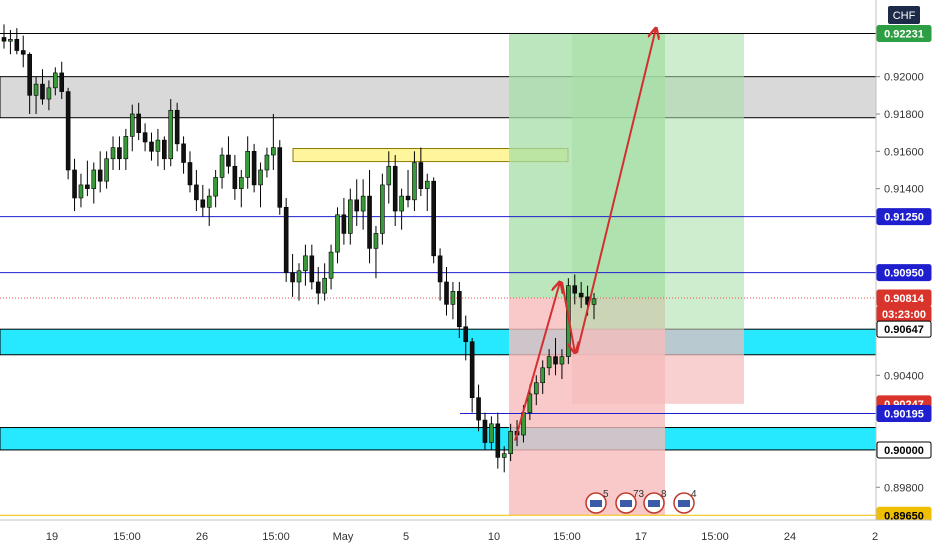 This screenshot has height=555, width=932. What do you see at coordinates (685, 501) in the screenshot?
I see `event-badge: 4` at bounding box center [685, 501].